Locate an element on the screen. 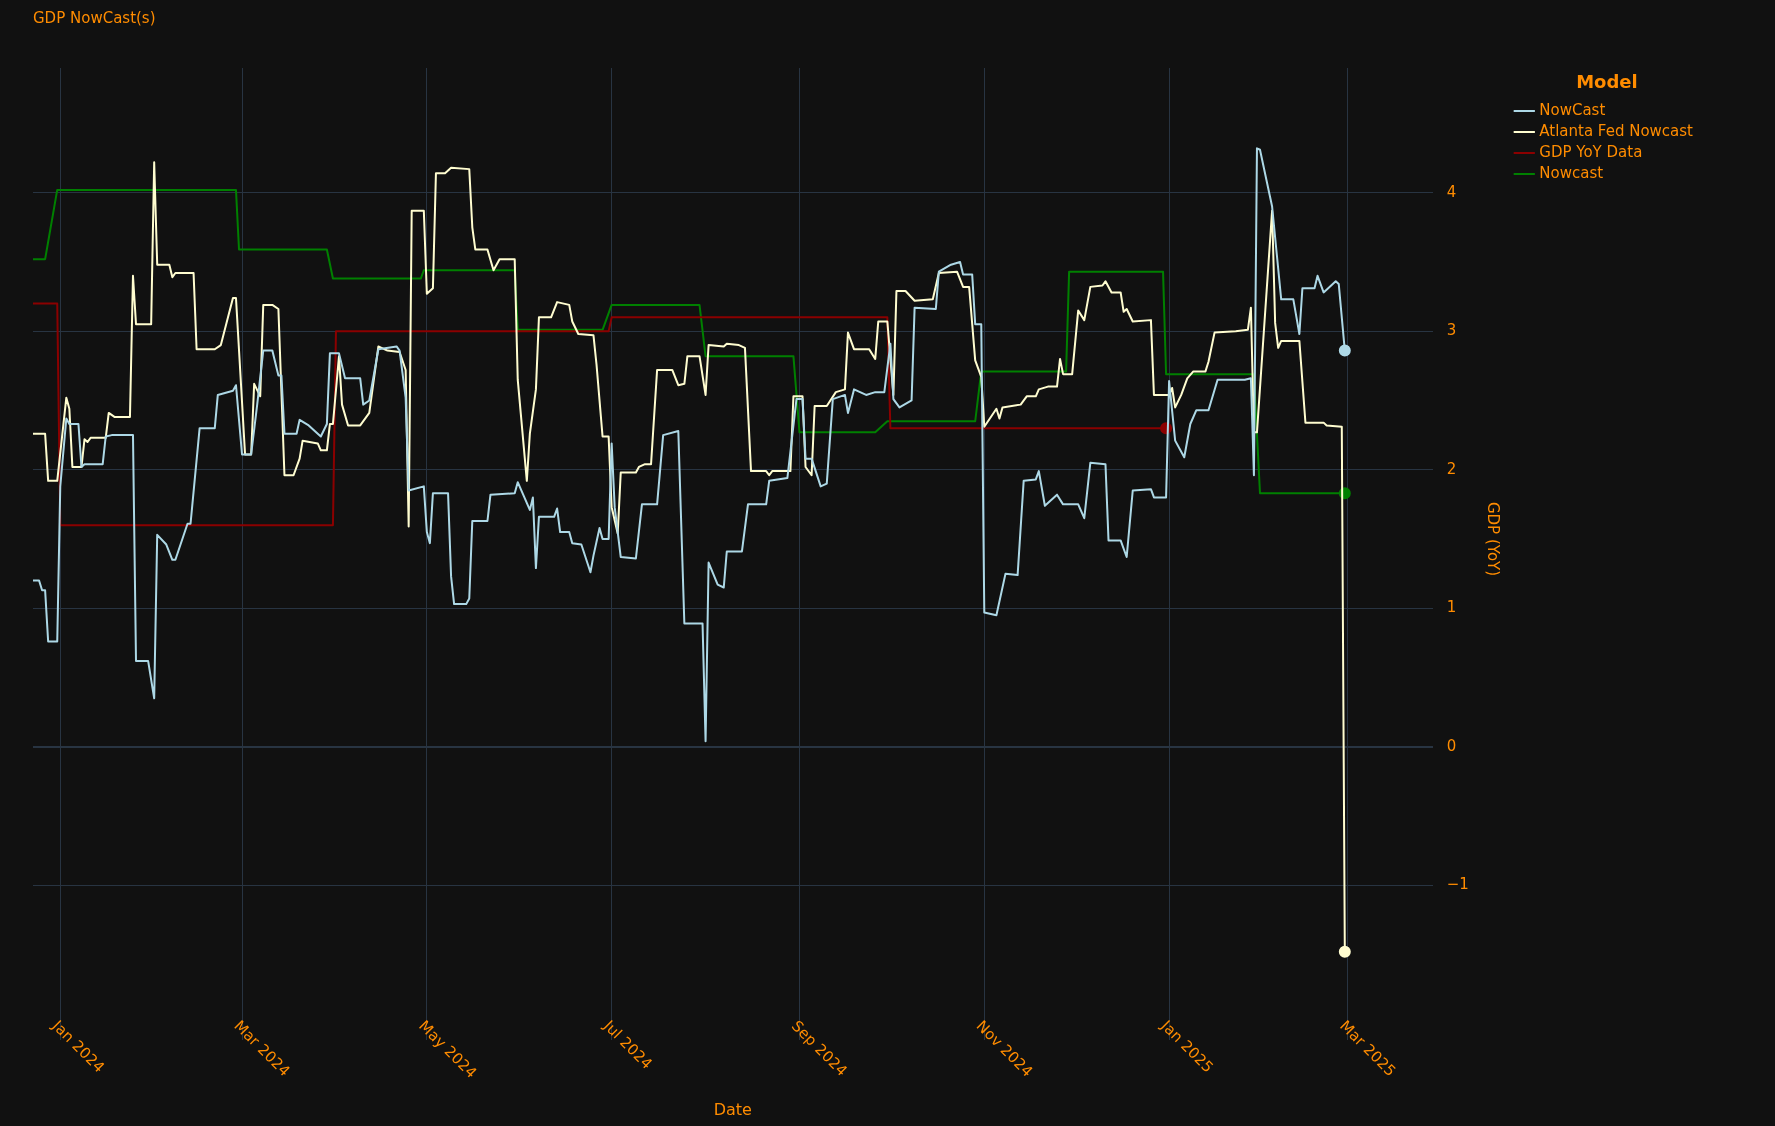 The height and width of the screenshot is (1126, 1775). legend-label: Atlanta Fed Nowcast is located at coordinates (1616, 130).